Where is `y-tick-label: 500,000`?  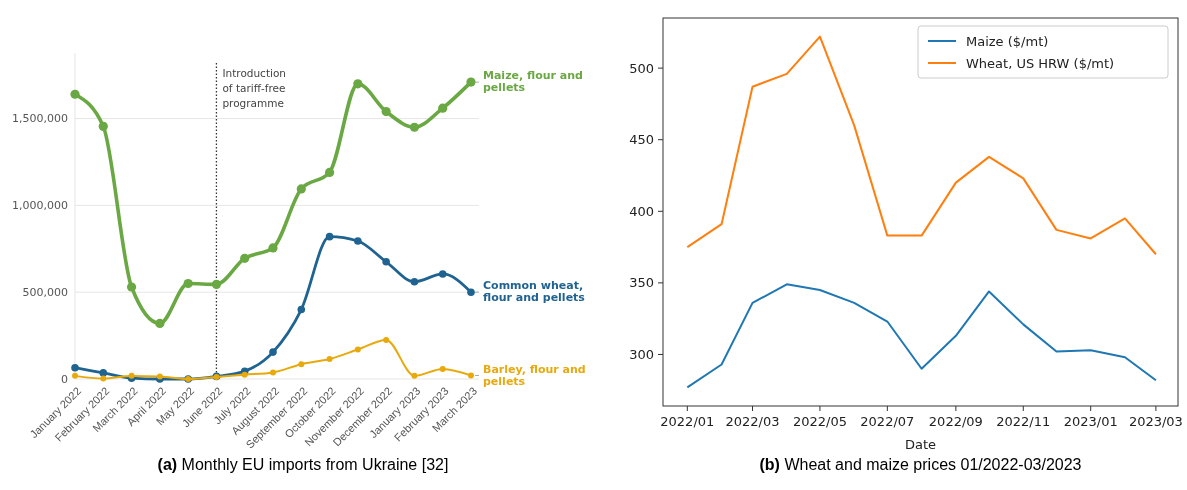
y-tick-label: 500,000 is located at coordinates (45, 293).